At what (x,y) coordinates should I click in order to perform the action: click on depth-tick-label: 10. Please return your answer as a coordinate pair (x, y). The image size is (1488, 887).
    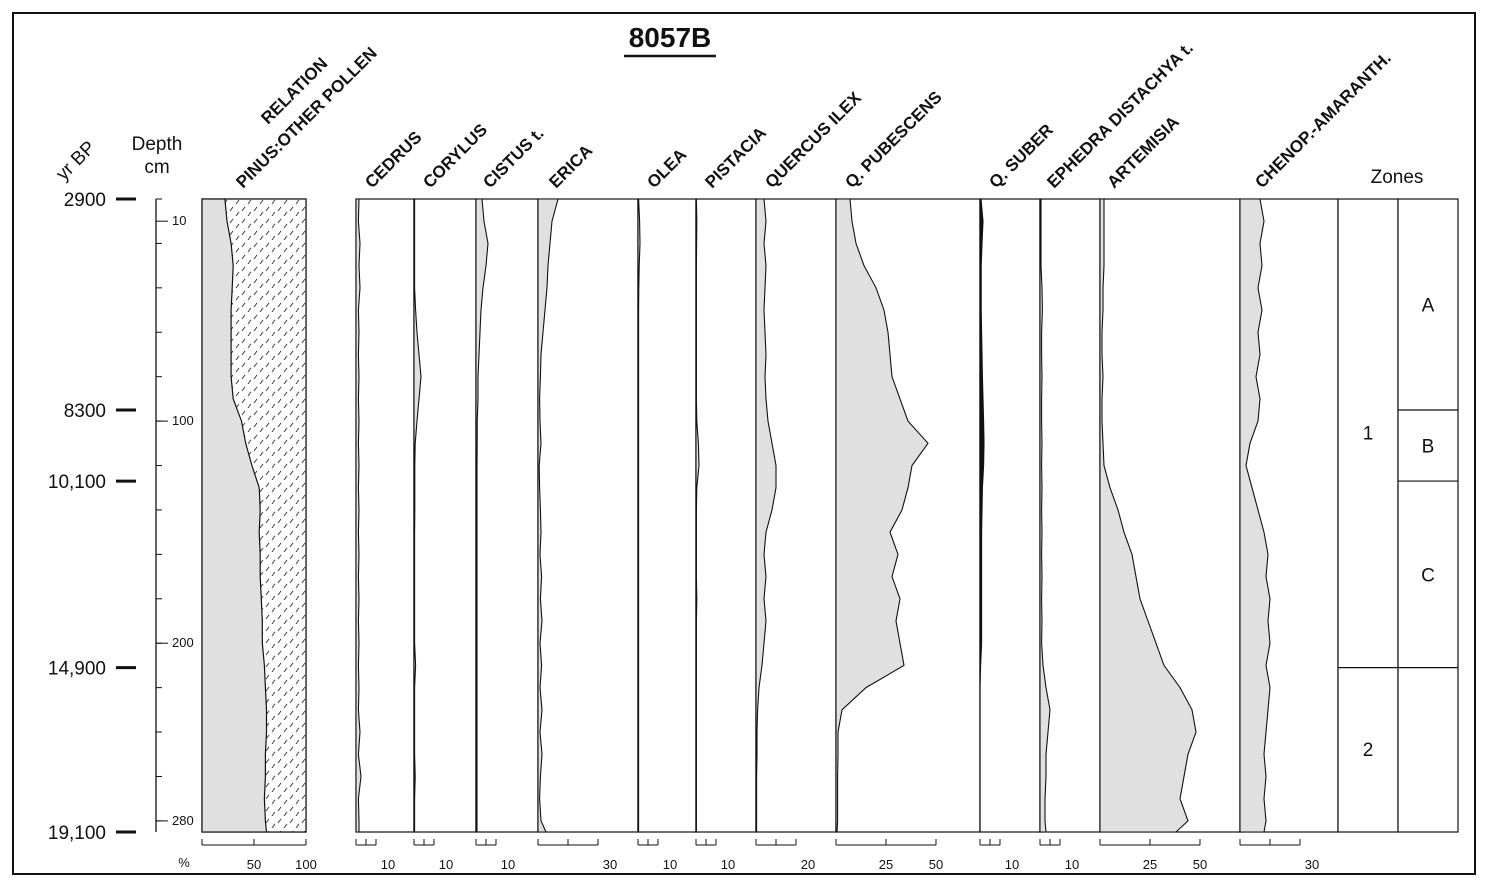
    Looking at the image, I should click on (179, 220).